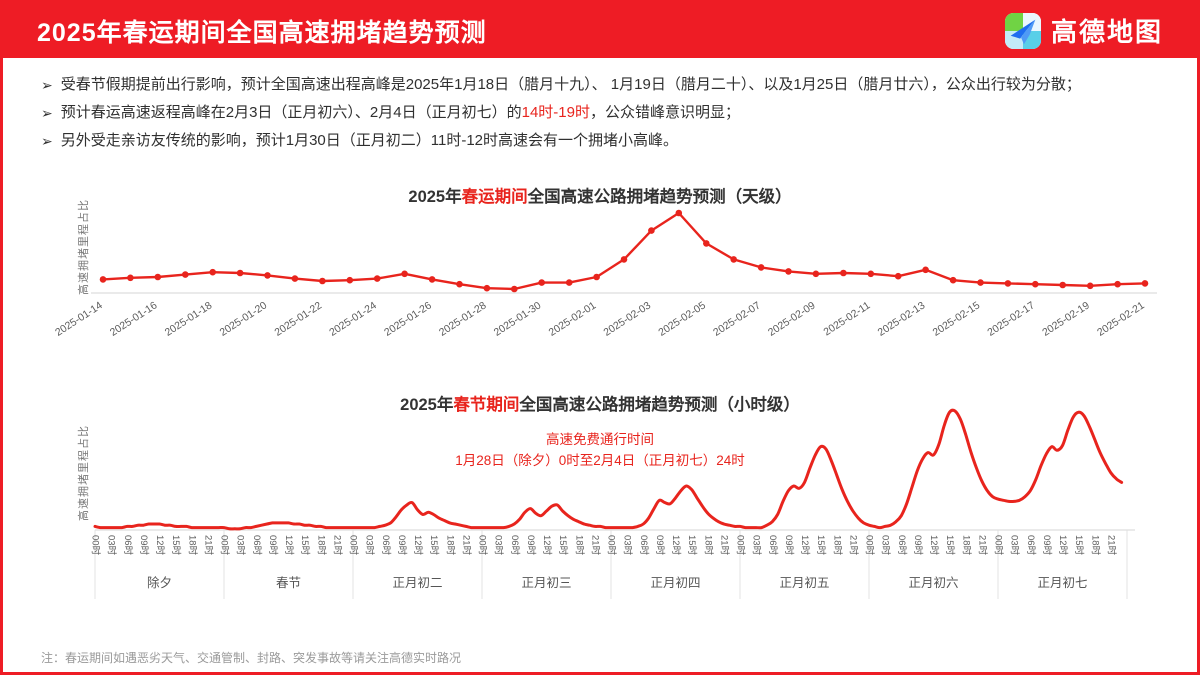 Image resolution: width=1200 pixels, height=675 pixels. What do you see at coordinates (435, 197) in the screenshot?
I see `daily-chart-title-pre: 2025年` at bounding box center [435, 197].